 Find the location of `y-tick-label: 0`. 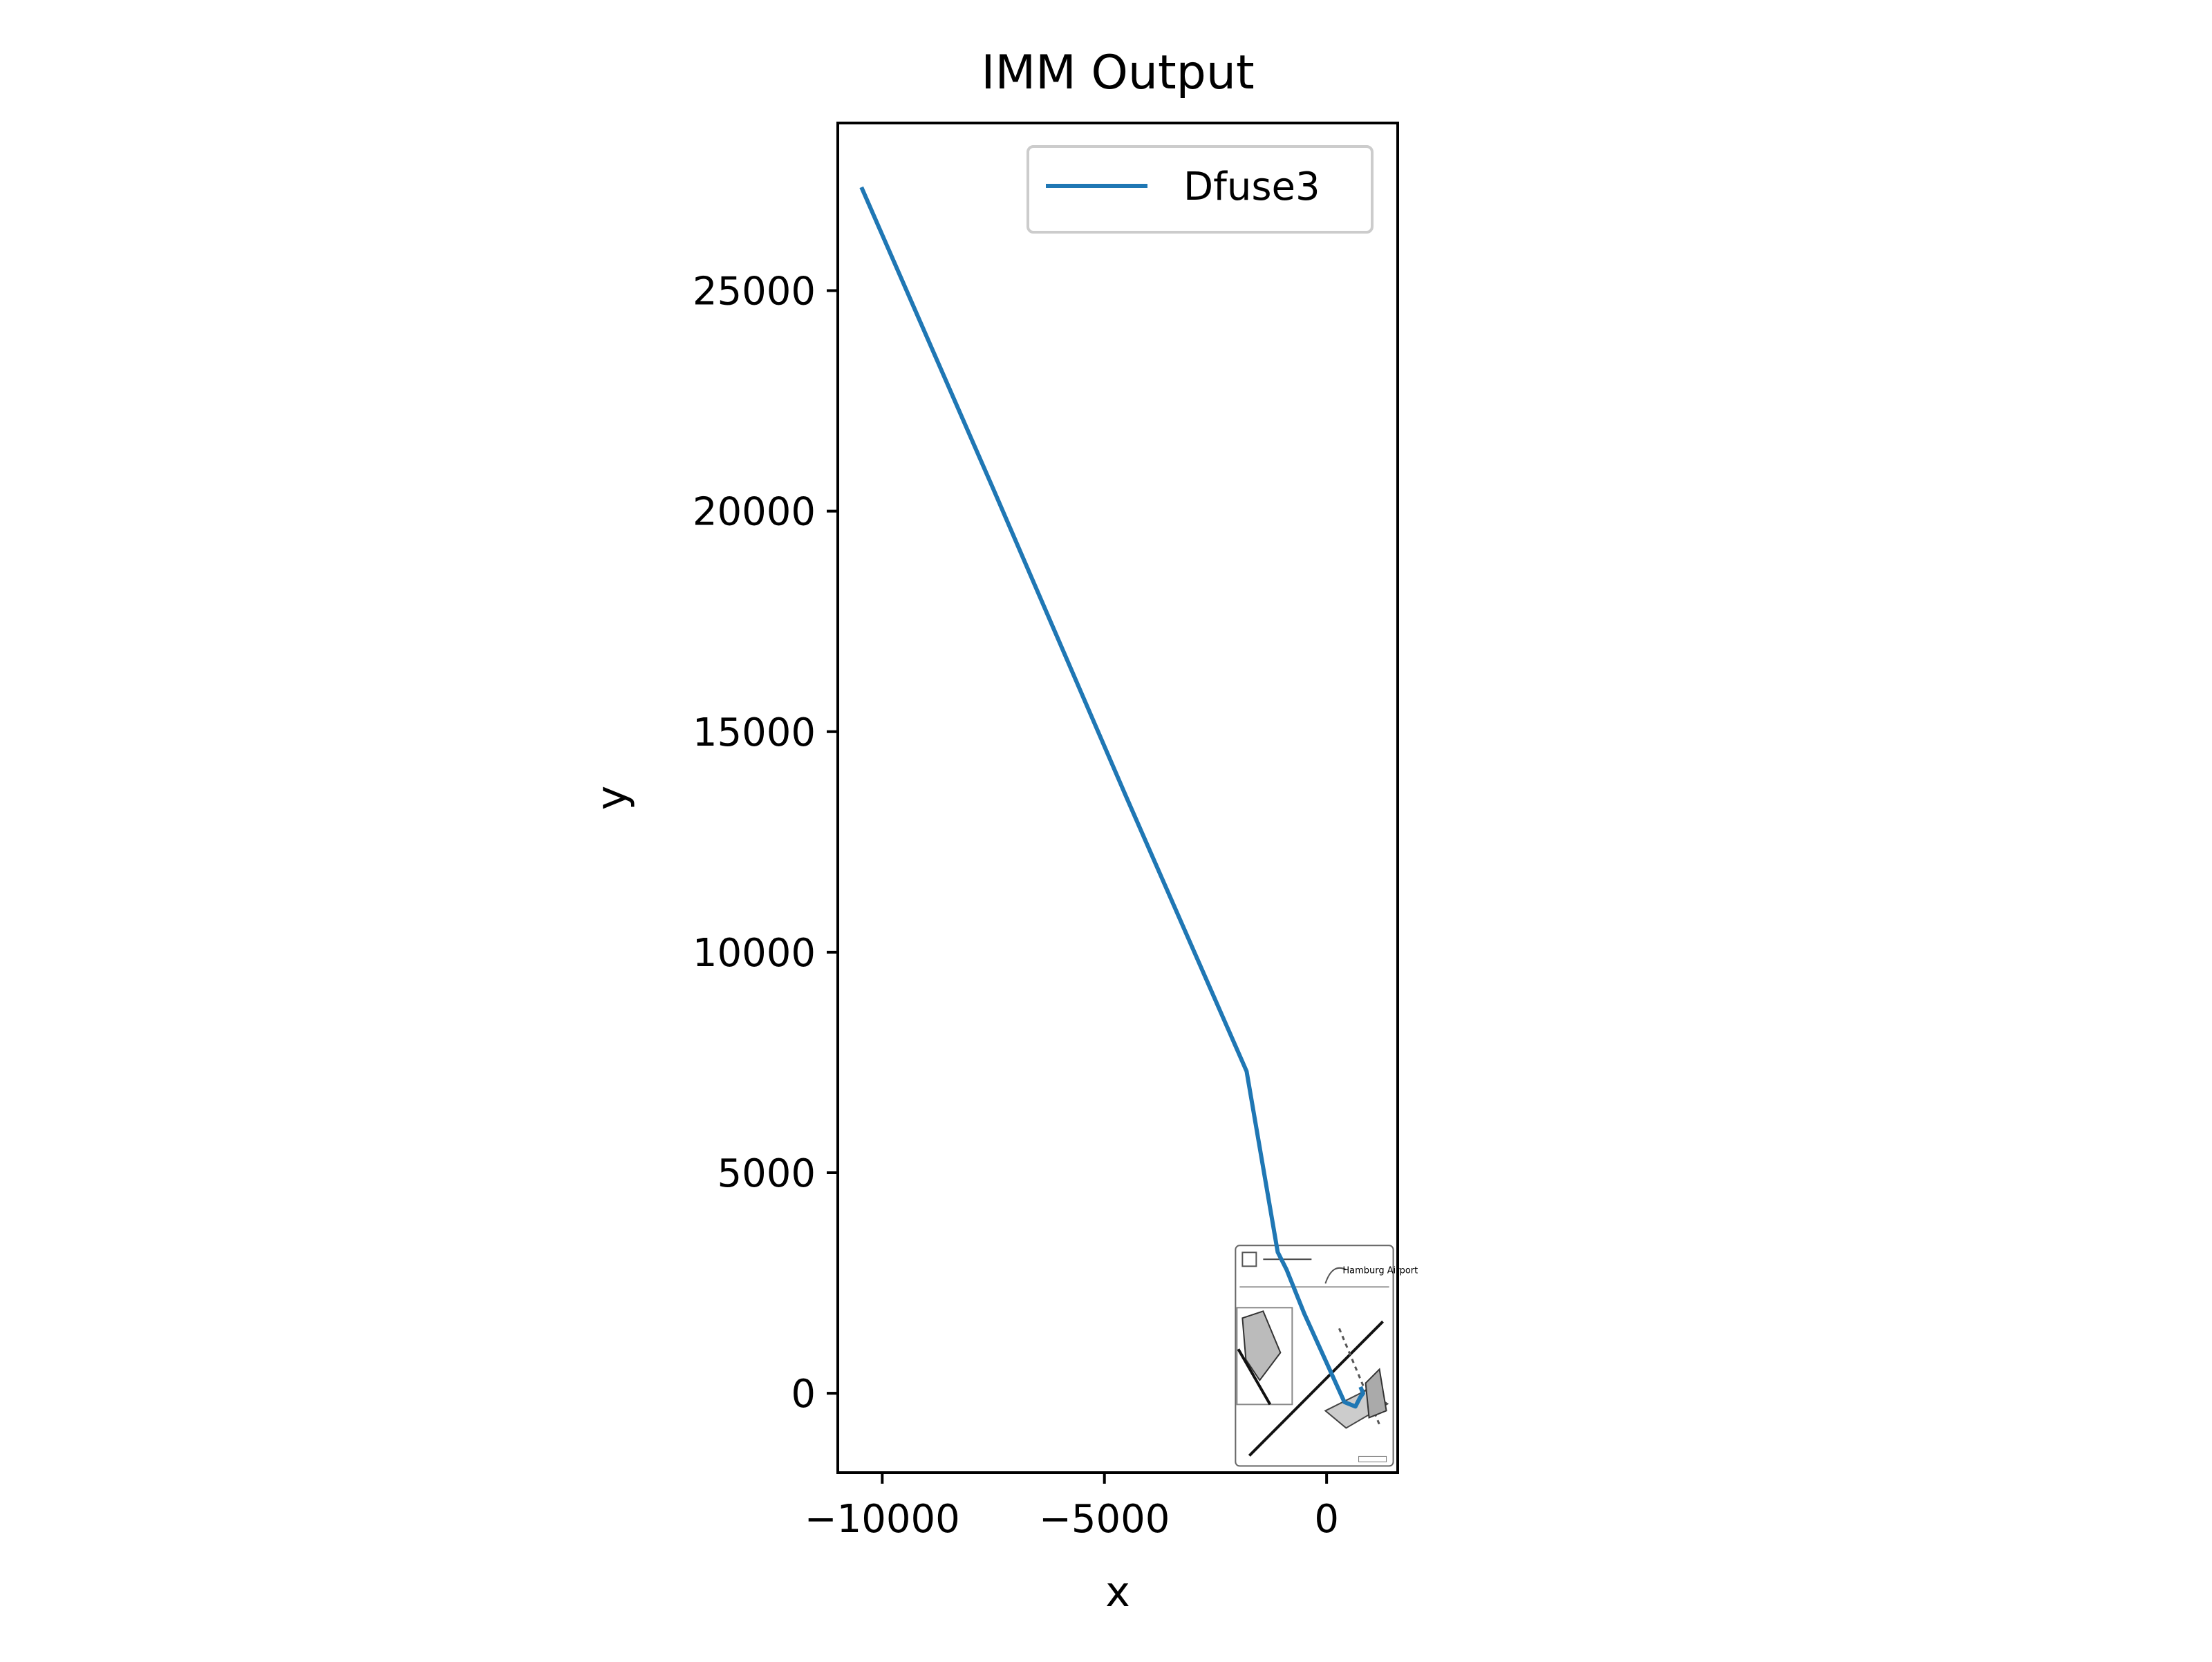

y-tick-label: 0 is located at coordinates (803, 1394).